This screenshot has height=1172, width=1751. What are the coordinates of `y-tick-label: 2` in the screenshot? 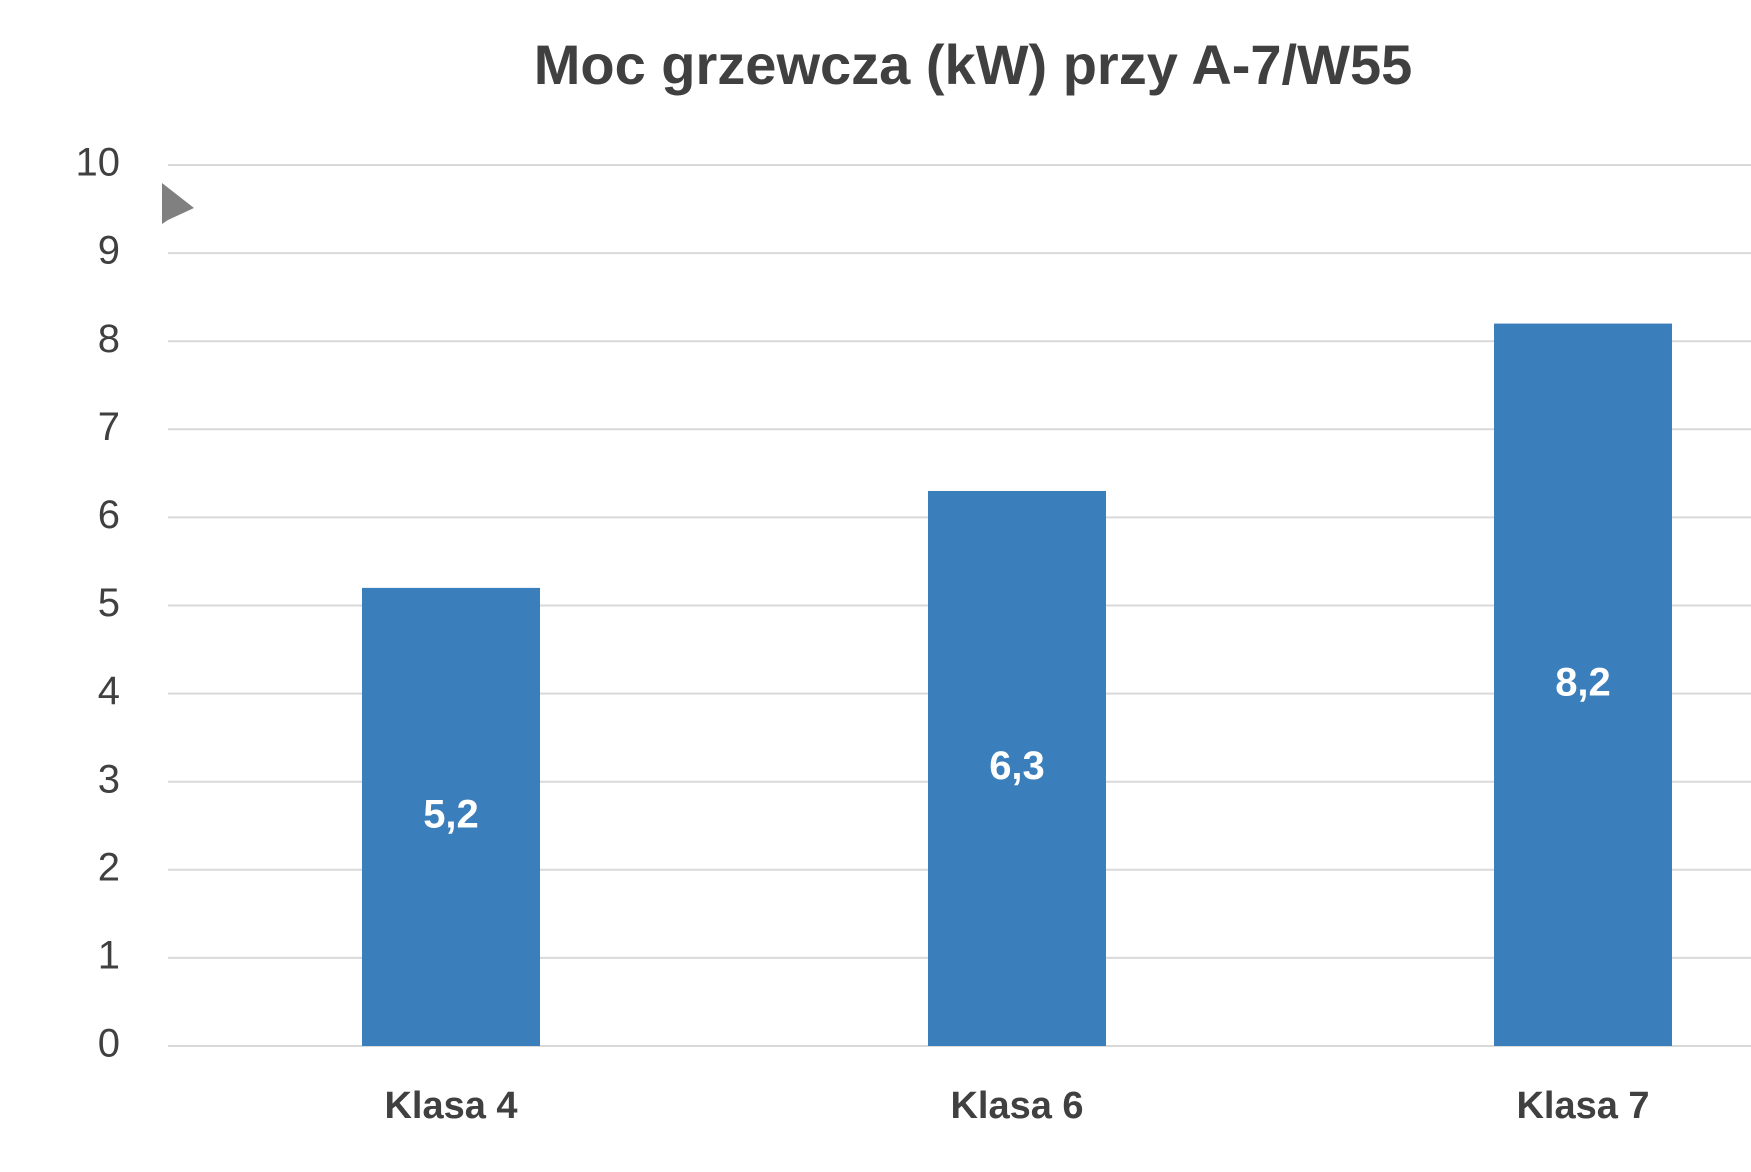 It's located at (109, 867).